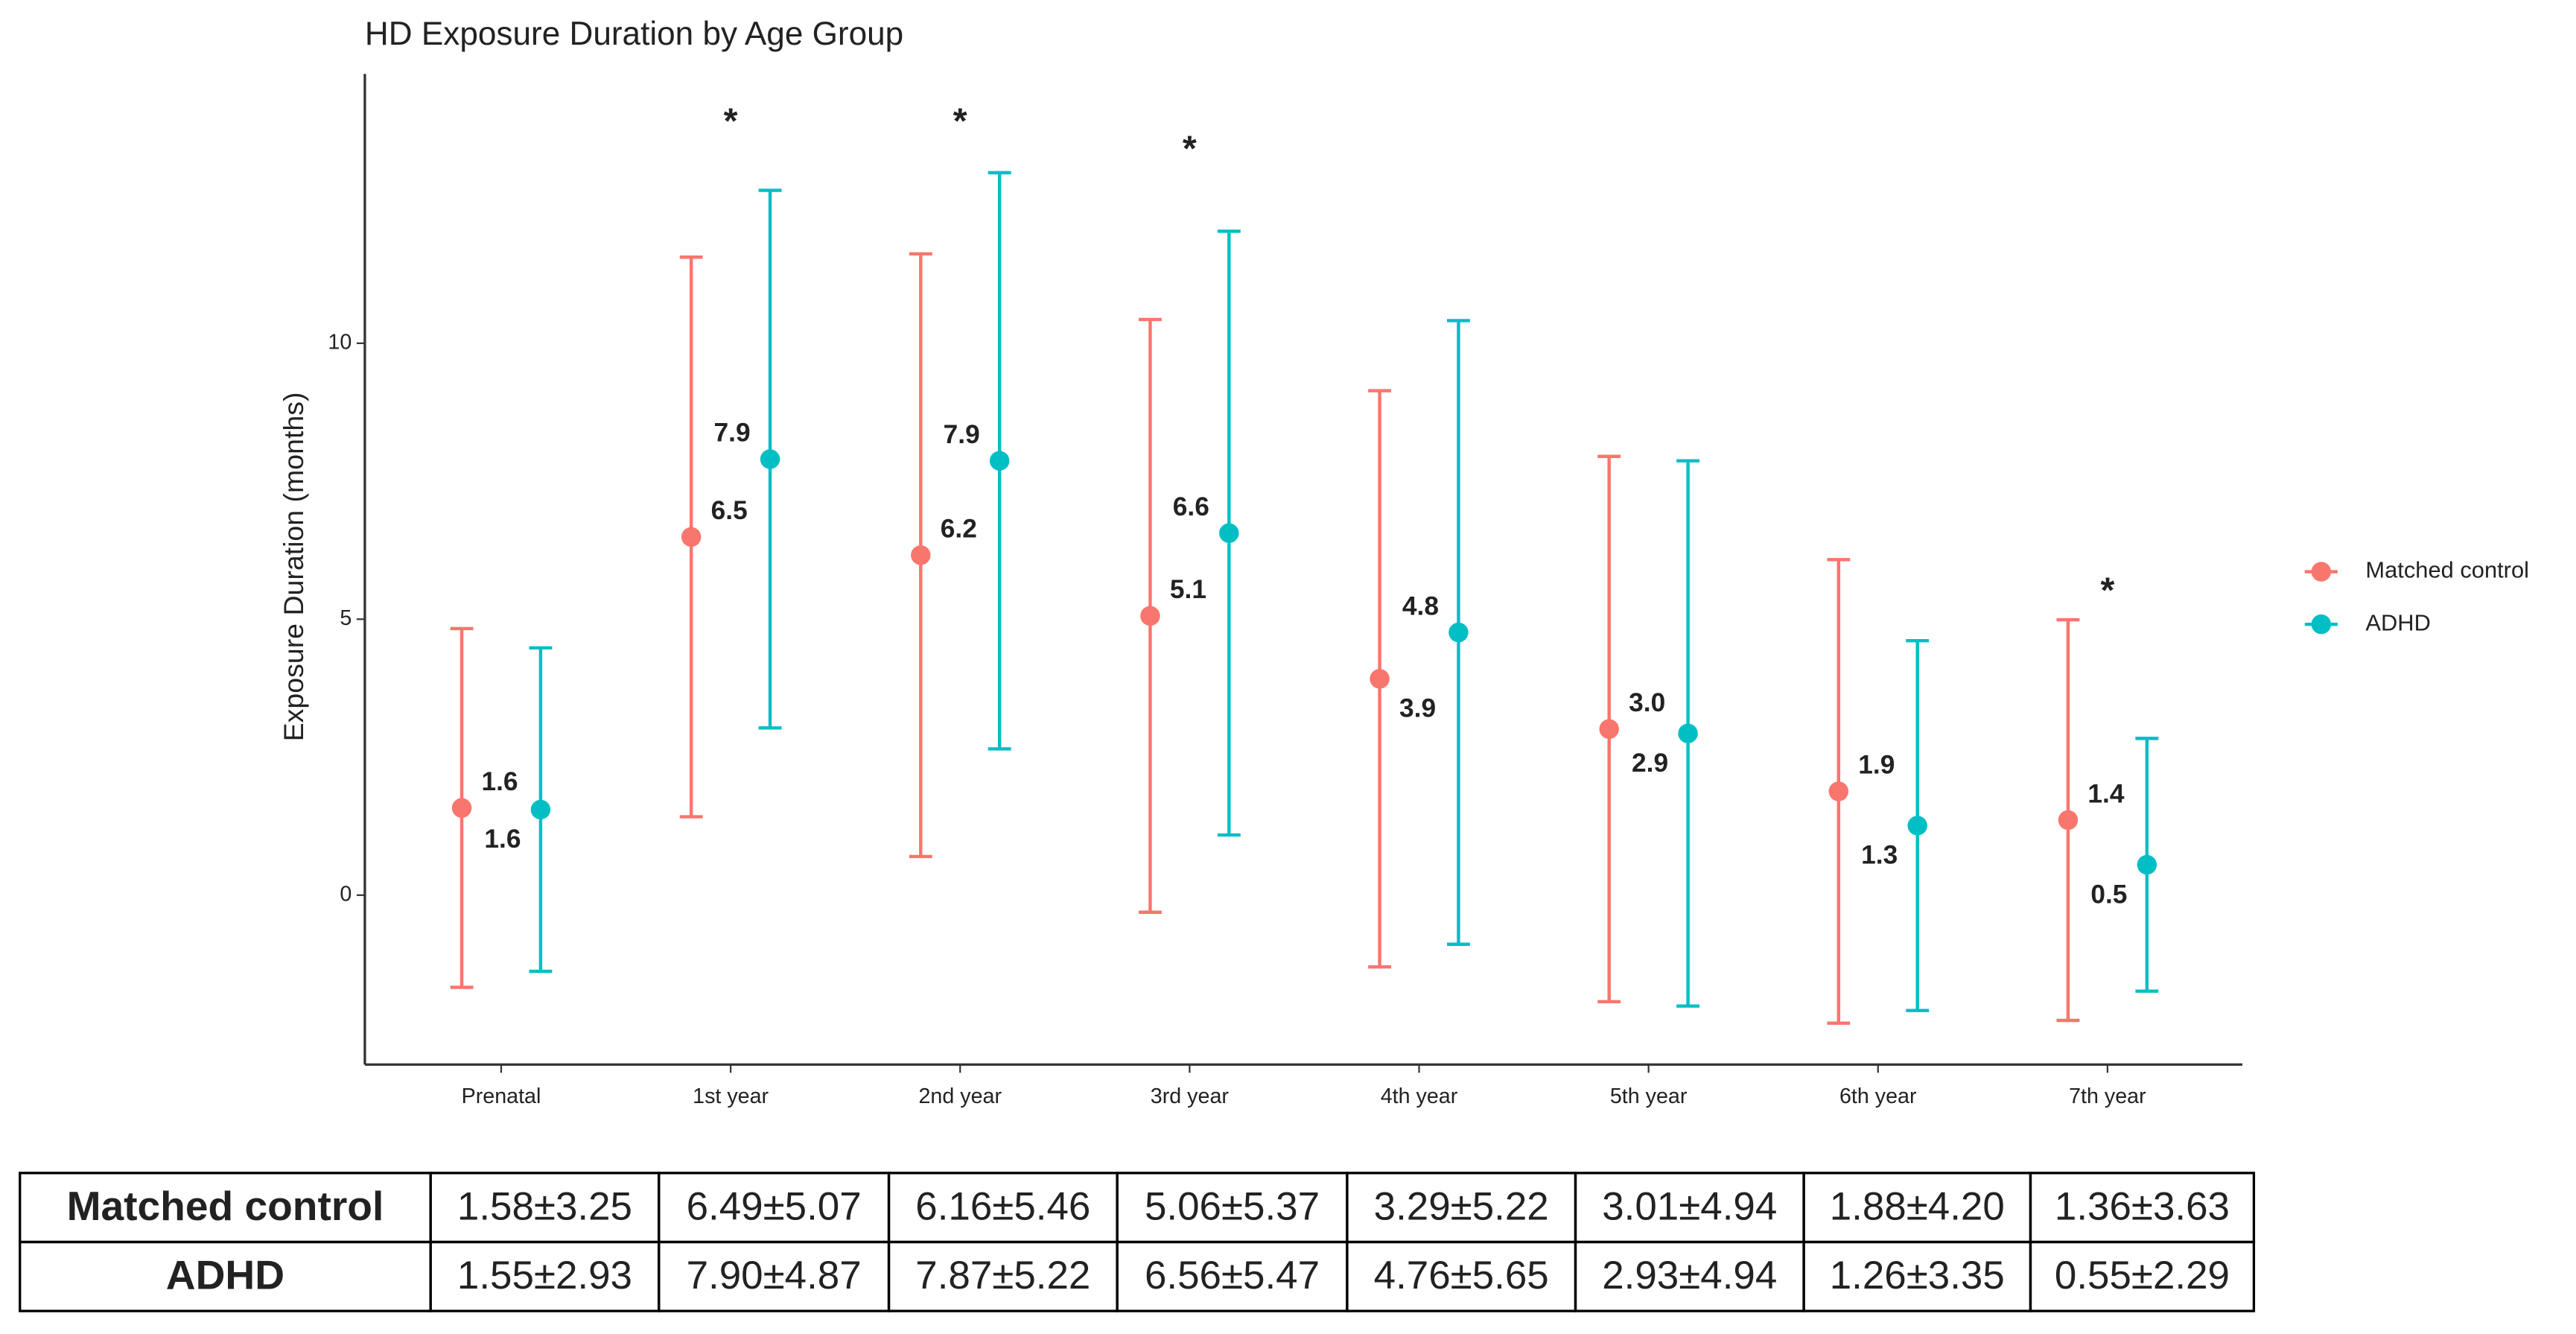  Describe the element at coordinates (1650, 763) in the screenshot. I see `data-label: 2.9` at that location.